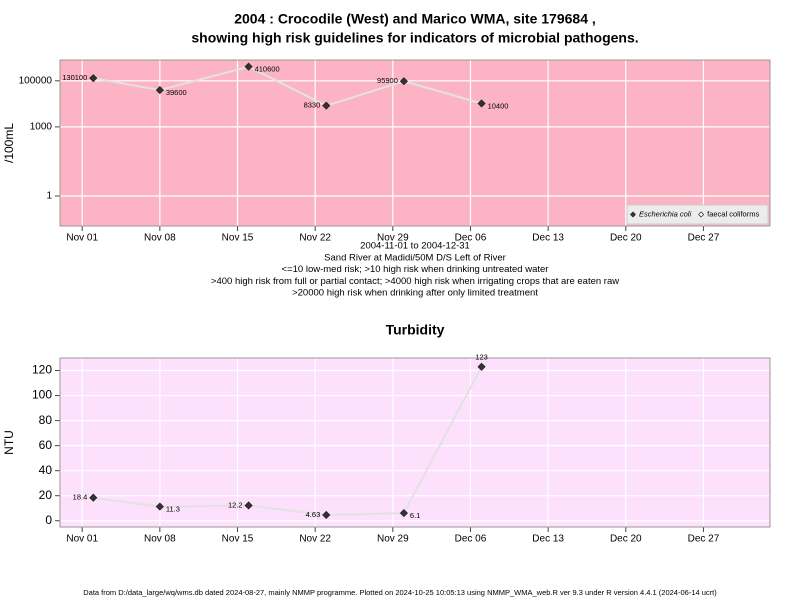 The height and width of the screenshot is (600, 800). I want to click on y-axis-label: /100mL, so click(9, 143).